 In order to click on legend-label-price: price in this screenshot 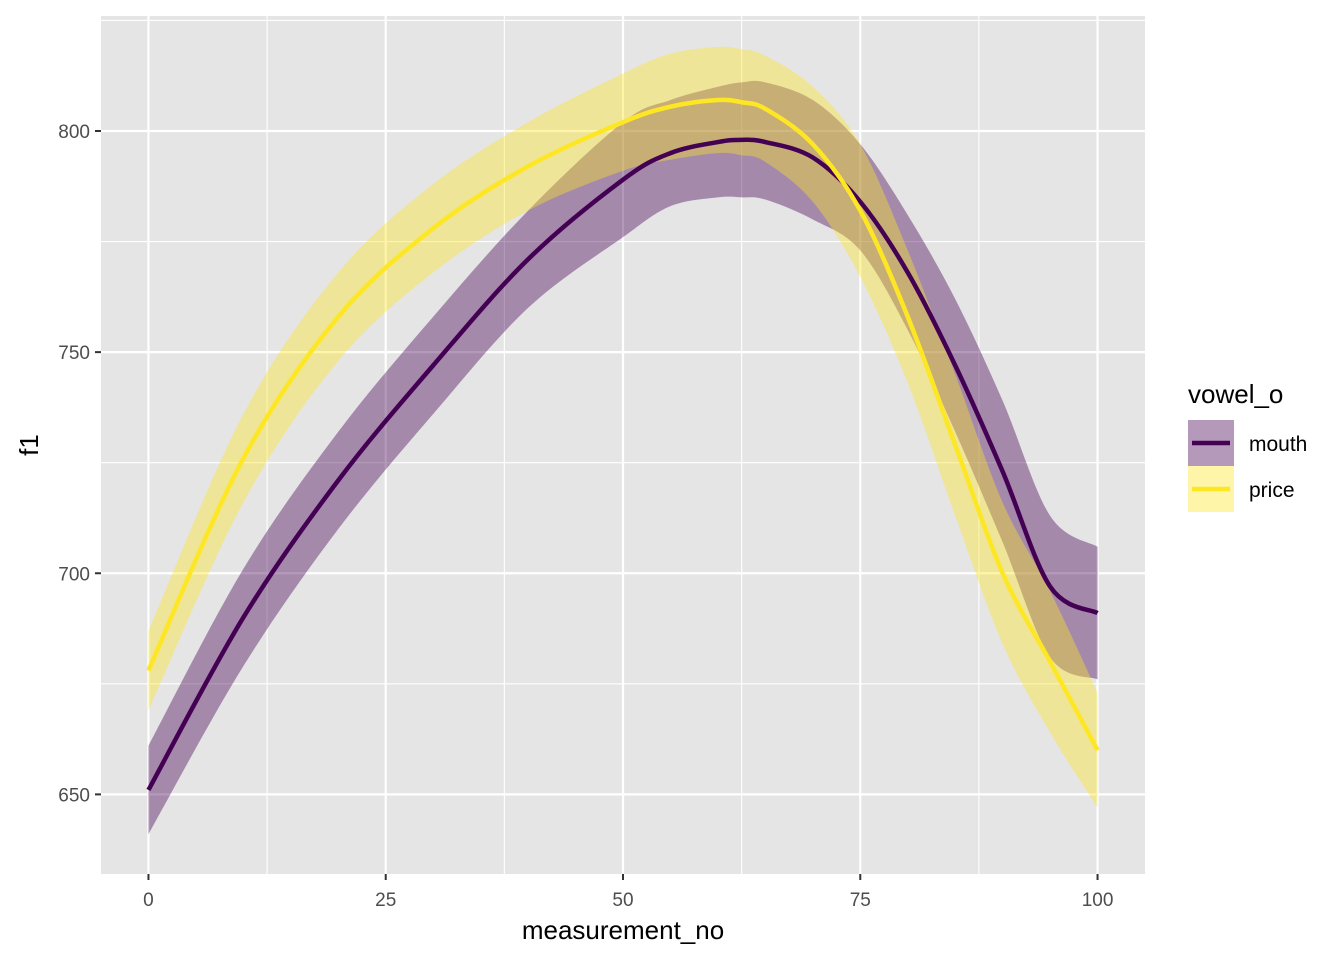, I will do `click(1272, 490)`.